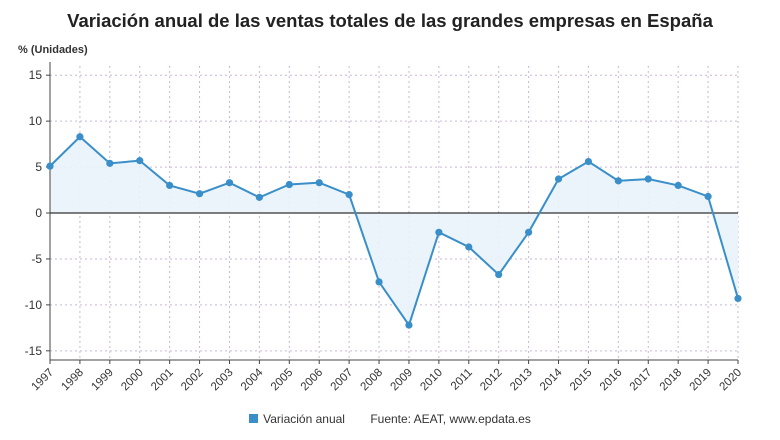 This screenshot has width=780, height=440. What do you see at coordinates (192, 380) in the screenshot?
I see `x-tick-label: 2002` at bounding box center [192, 380].